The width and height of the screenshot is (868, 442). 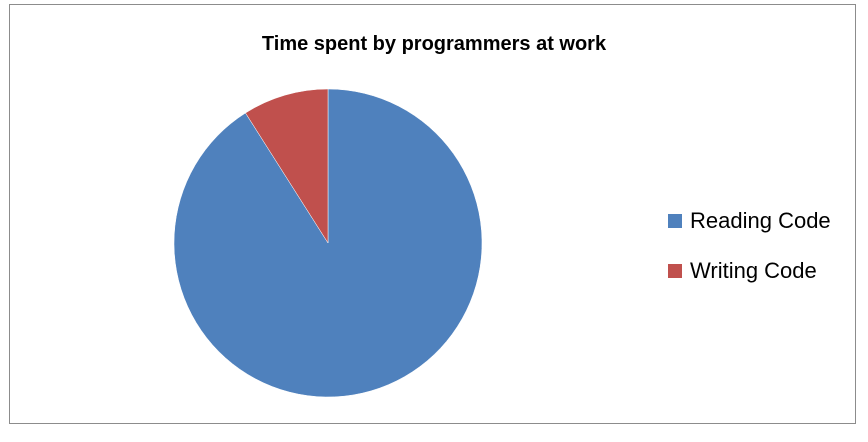 What do you see at coordinates (753, 270) in the screenshot?
I see `legend-label-writing-code: Writing Code` at bounding box center [753, 270].